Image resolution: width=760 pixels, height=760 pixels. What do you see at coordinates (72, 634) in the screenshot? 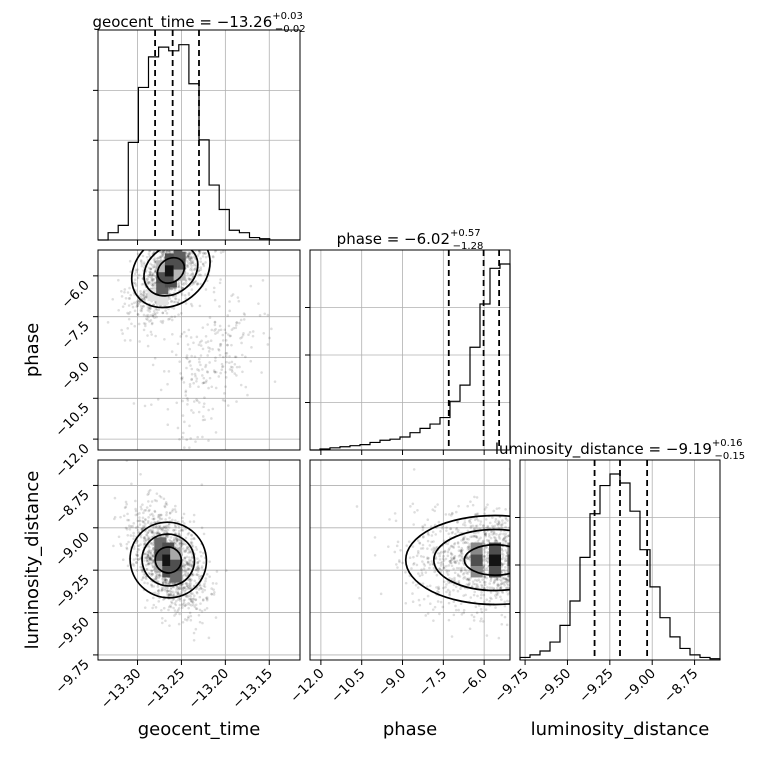
I see `y-tick-label: −9.50` at bounding box center [72, 634].